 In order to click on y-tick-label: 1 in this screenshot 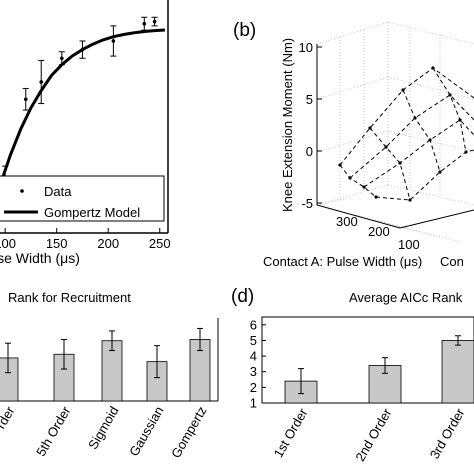, I will do `click(253, 403)`.